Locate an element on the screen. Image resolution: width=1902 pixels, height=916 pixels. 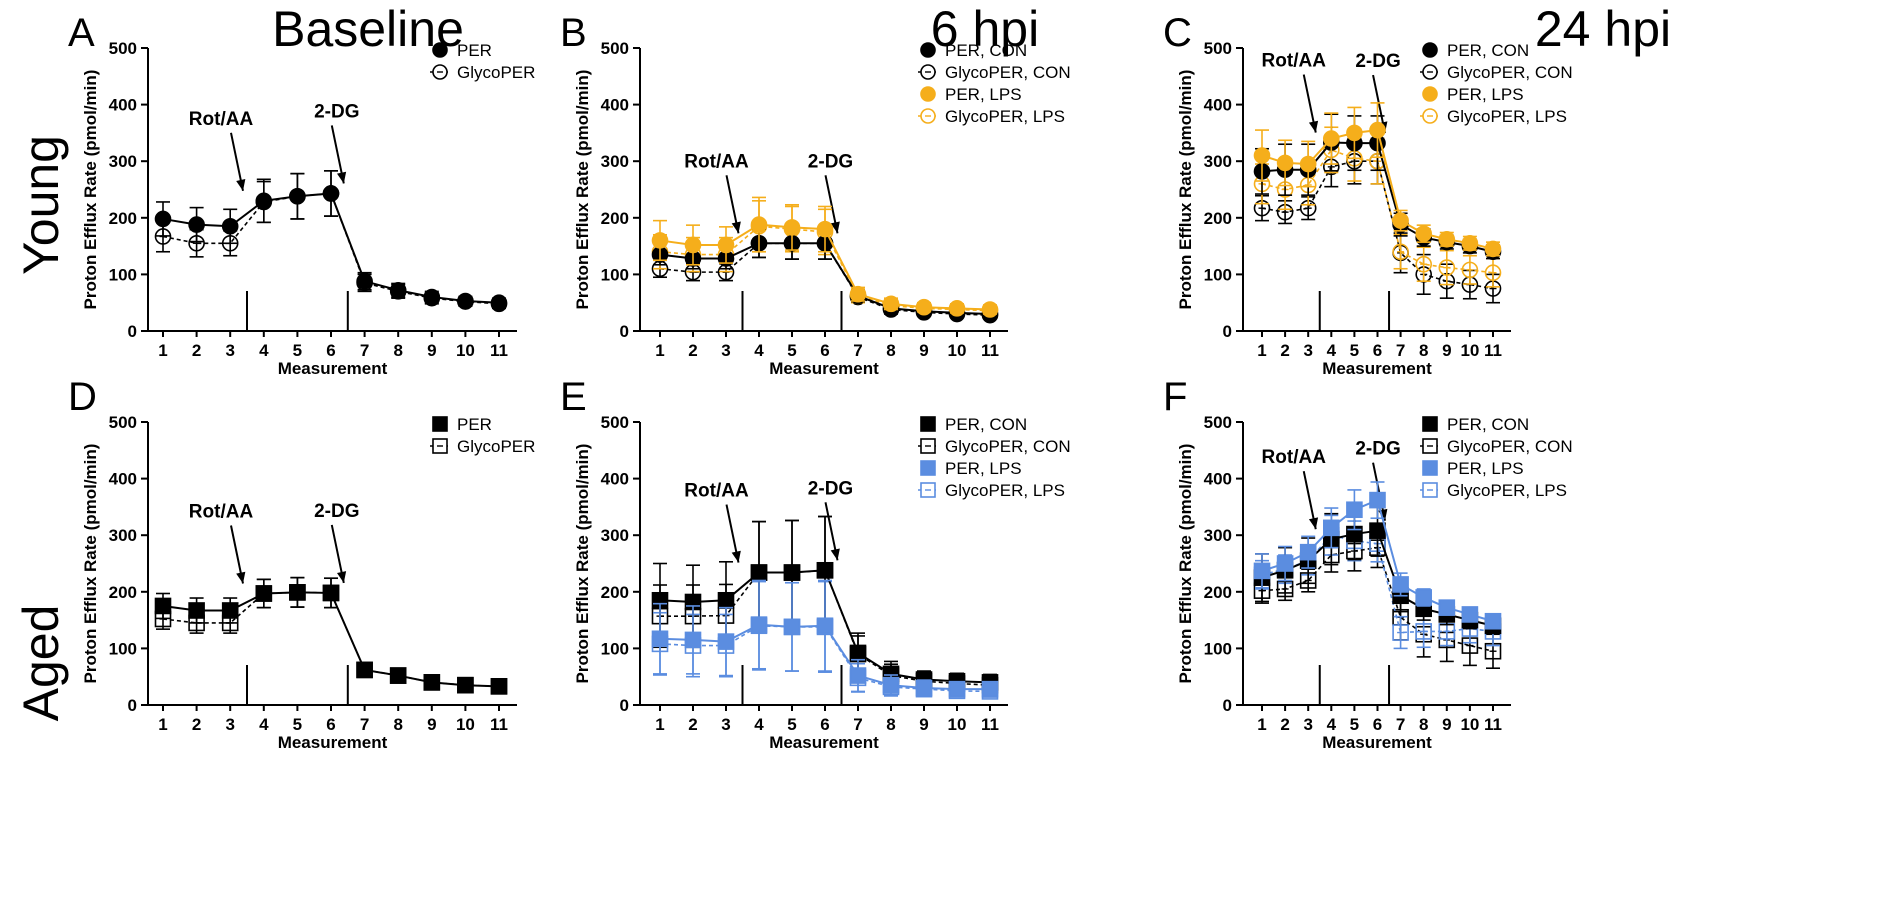
x-tick-label: 4 is located at coordinates (1332, 724).